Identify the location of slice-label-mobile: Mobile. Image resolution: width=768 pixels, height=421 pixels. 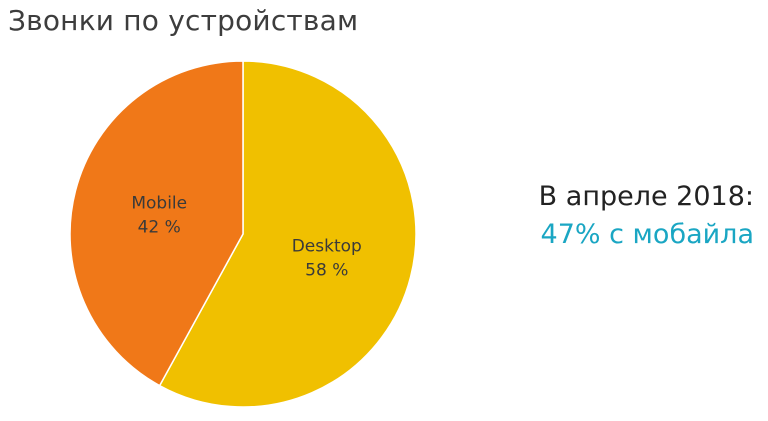
(159, 203).